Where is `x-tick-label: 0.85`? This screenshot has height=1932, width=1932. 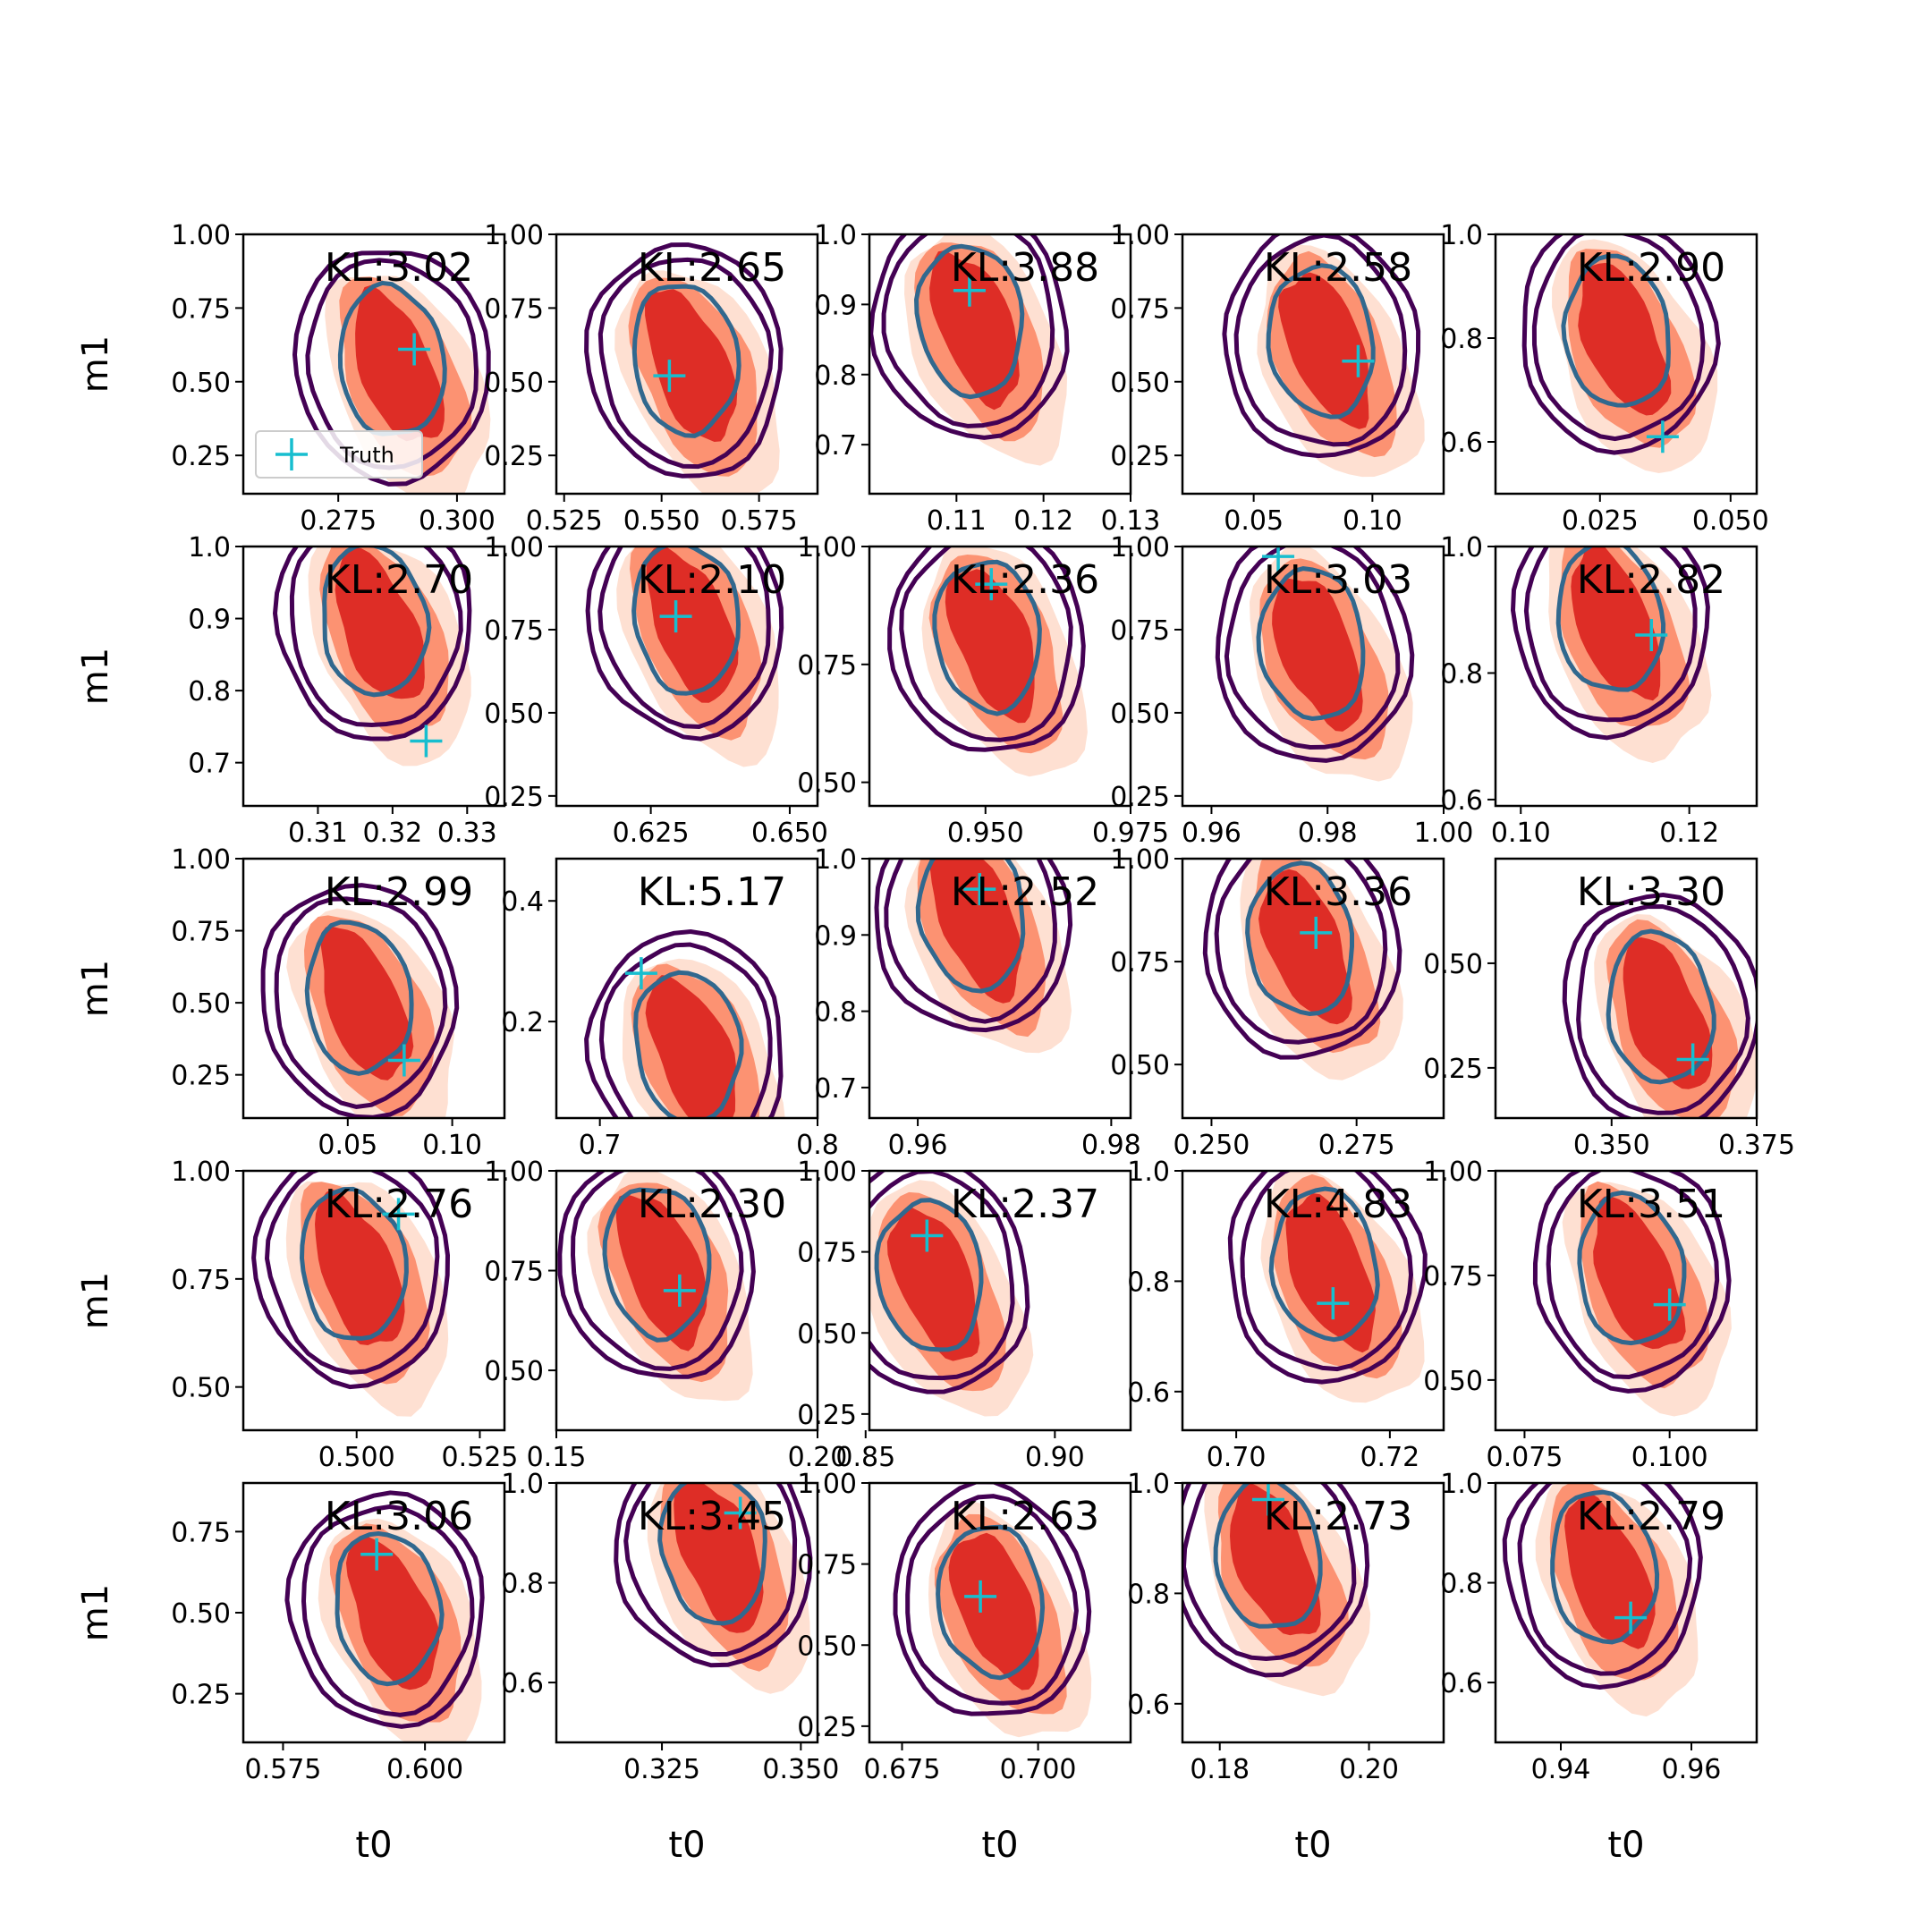
x-tick-label: 0.85 is located at coordinates (865, 1457).